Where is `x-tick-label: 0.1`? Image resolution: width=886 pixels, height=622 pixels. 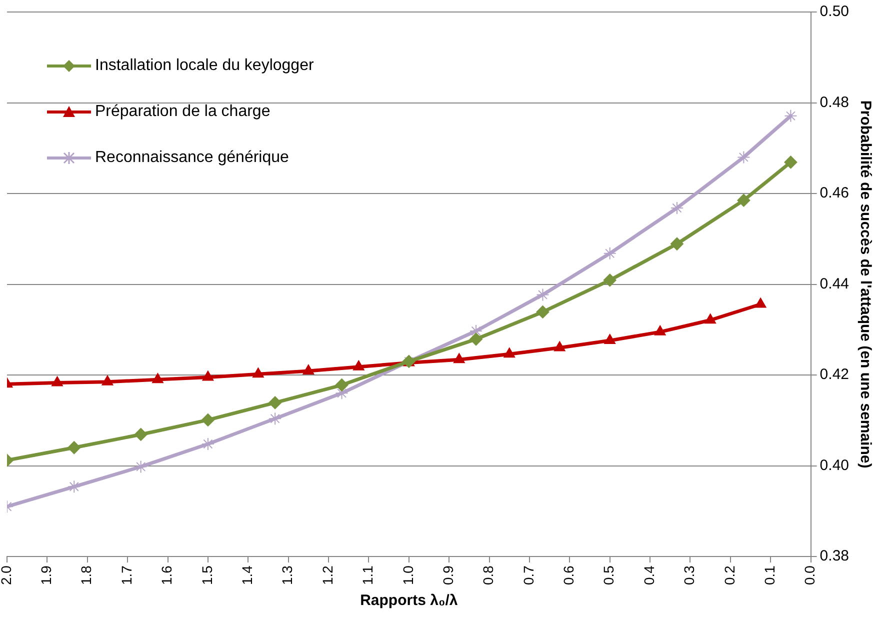
x-tick-label: 0.1 is located at coordinates (769, 575).